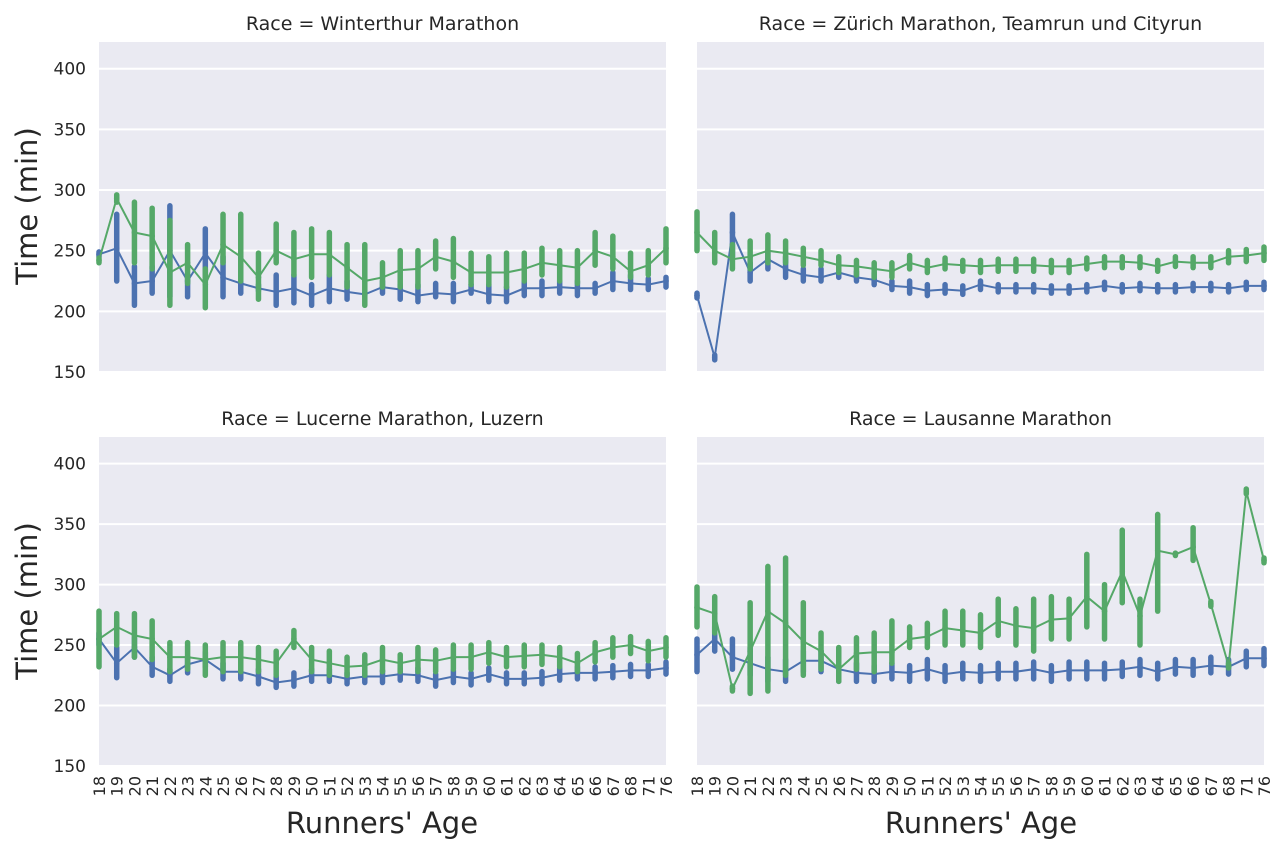 This screenshot has width=1280, height=854. Describe the element at coordinates (170, 786) in the screenshot. I see `x-tick-label: 22` at that location.